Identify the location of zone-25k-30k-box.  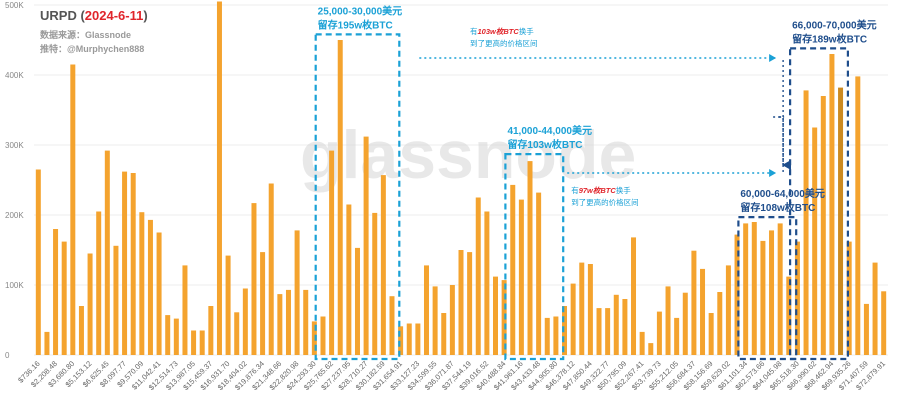
(357, 197).